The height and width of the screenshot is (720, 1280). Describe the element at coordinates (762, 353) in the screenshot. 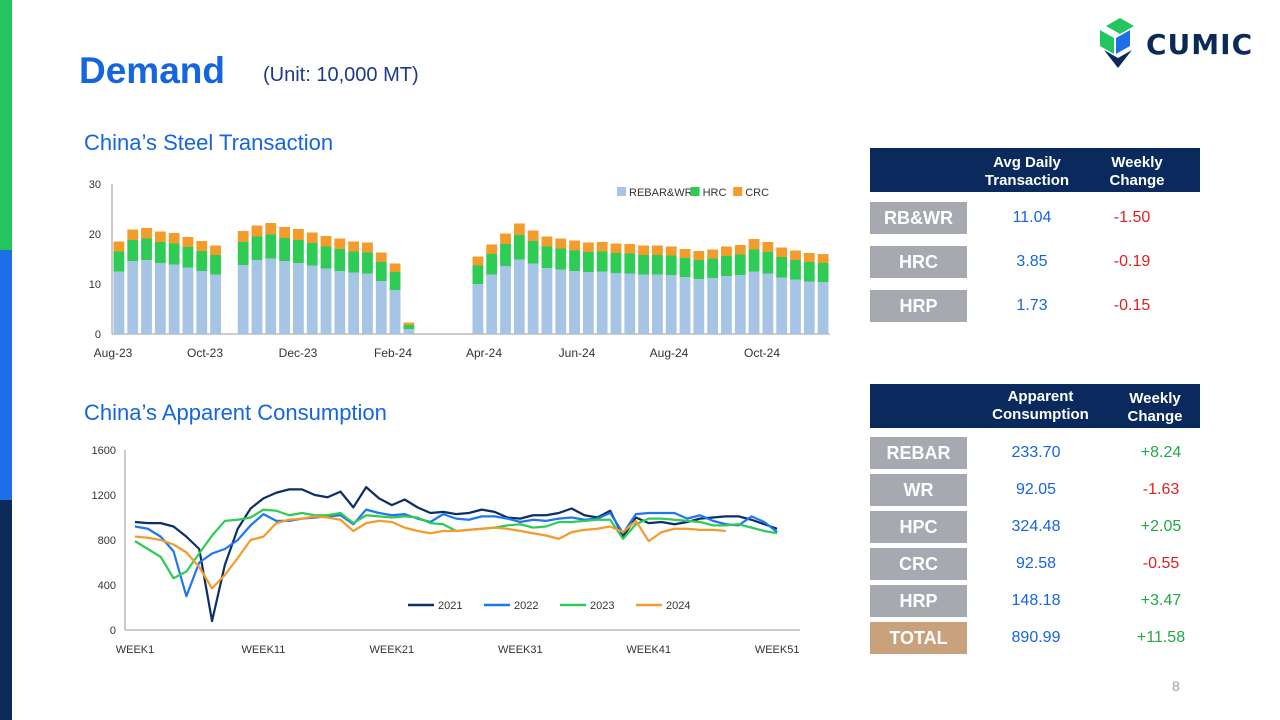

I see `x-tick-label: Oct-24` at that location.